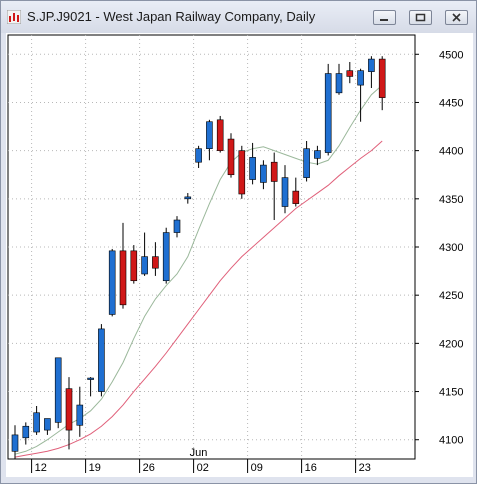 This screenshot has height=486, width=479. I want to click on x-tick-label: 09, so click(257, 468).